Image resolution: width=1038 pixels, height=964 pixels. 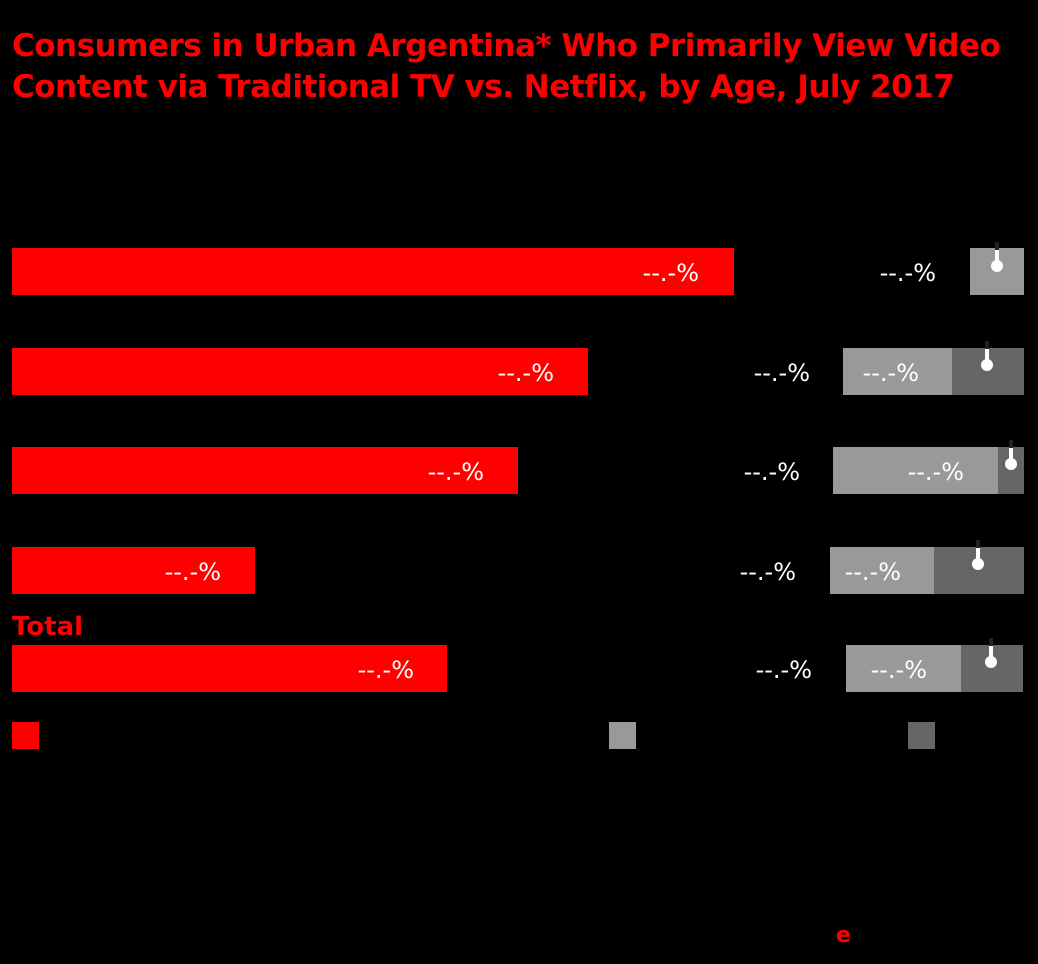 I want to click on brand-logo: e, so click(x=843, y=935).